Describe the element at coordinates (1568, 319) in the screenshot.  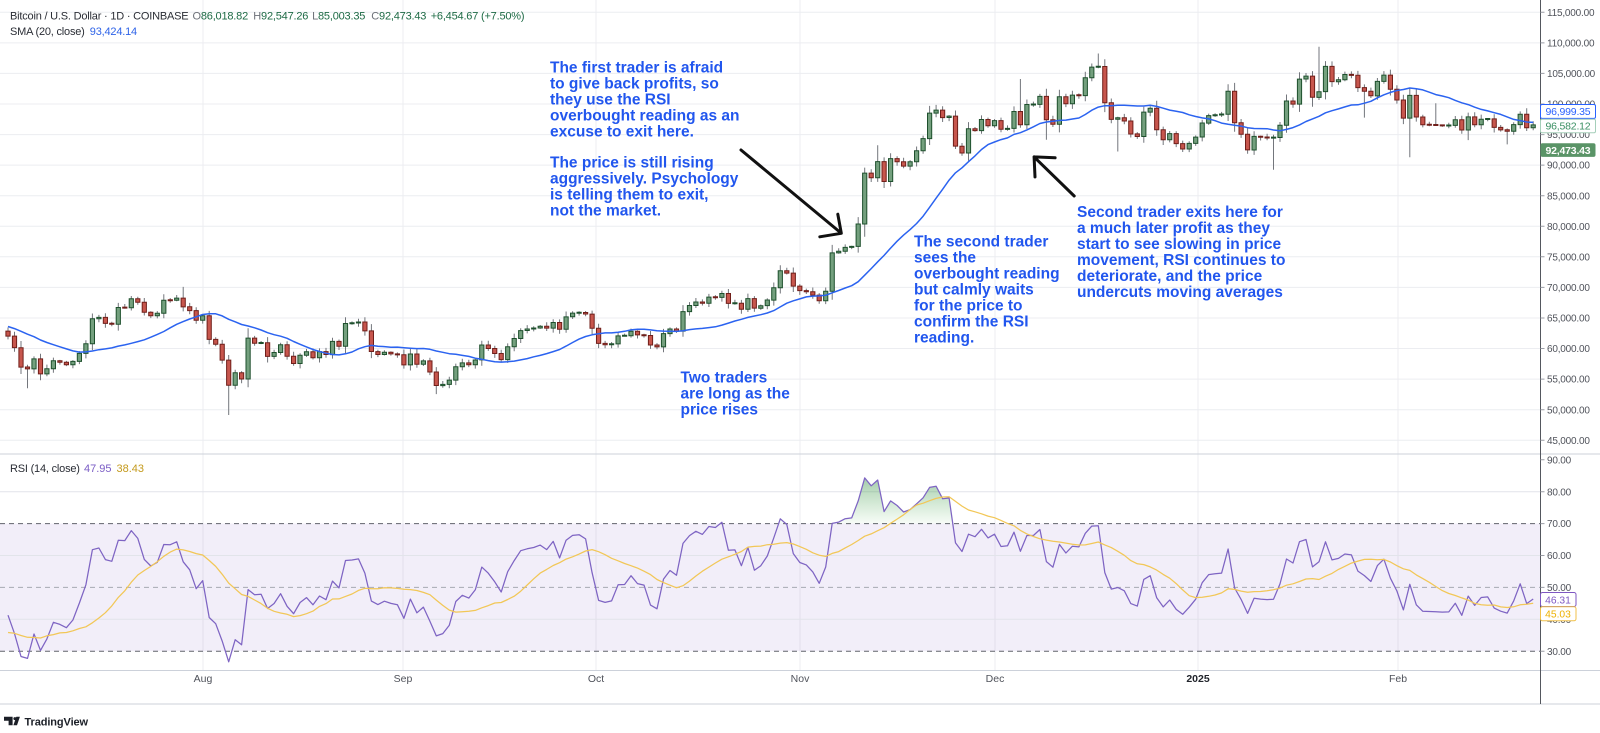
I see `svg-text: 65,000.00` at that location.